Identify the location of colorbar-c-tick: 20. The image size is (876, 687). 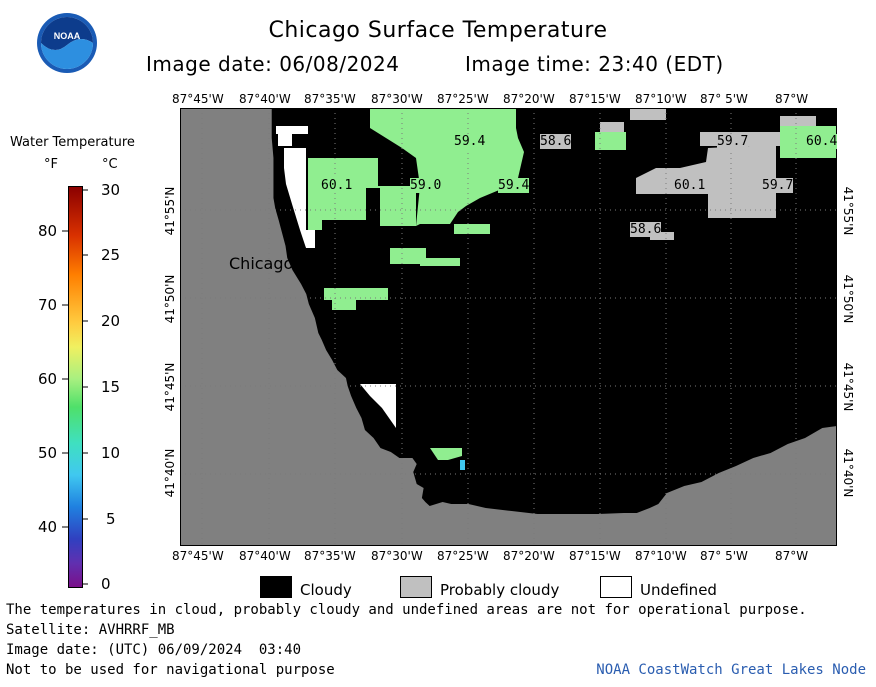
(111, 321).